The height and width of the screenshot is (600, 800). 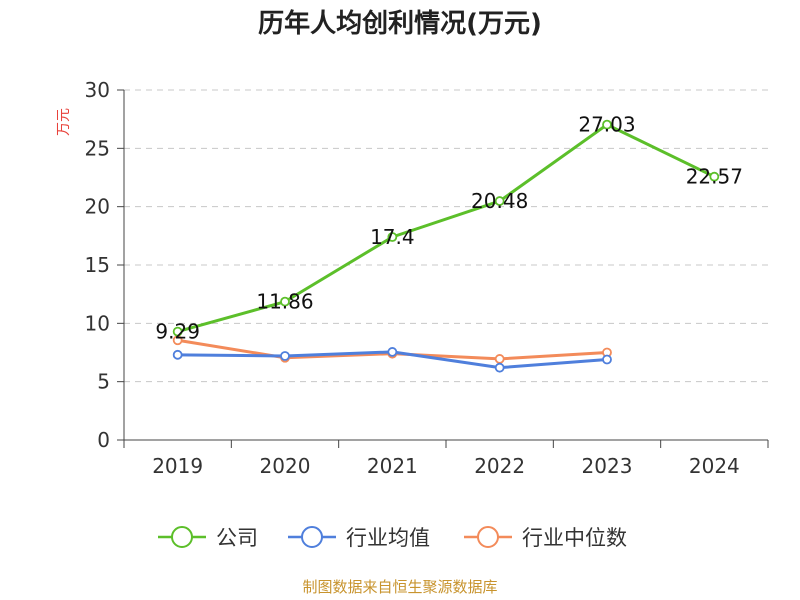 I want to click on legend-label: 行业中位数, so click(x=574, y=538).